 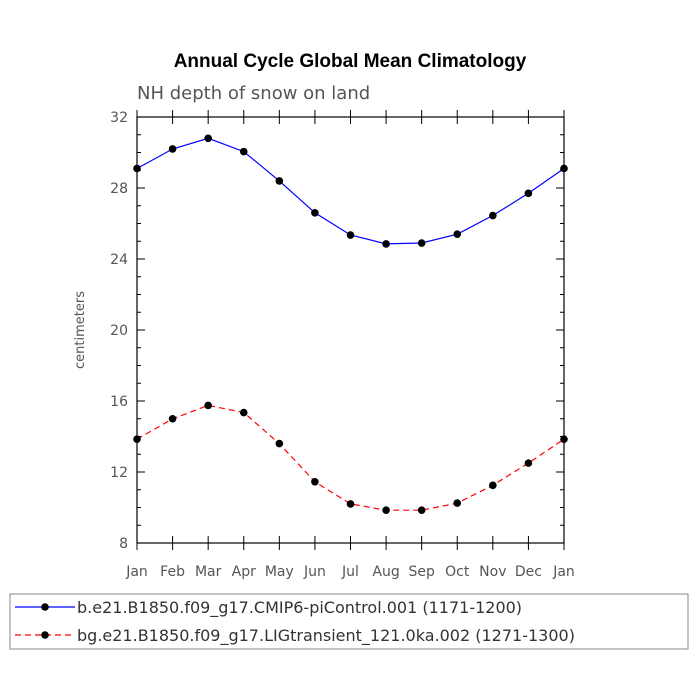 What do you see at coordinates (172, 572) in the screenshot?
I see `x-tick-label: Feb` at bounding box center [172, 572].